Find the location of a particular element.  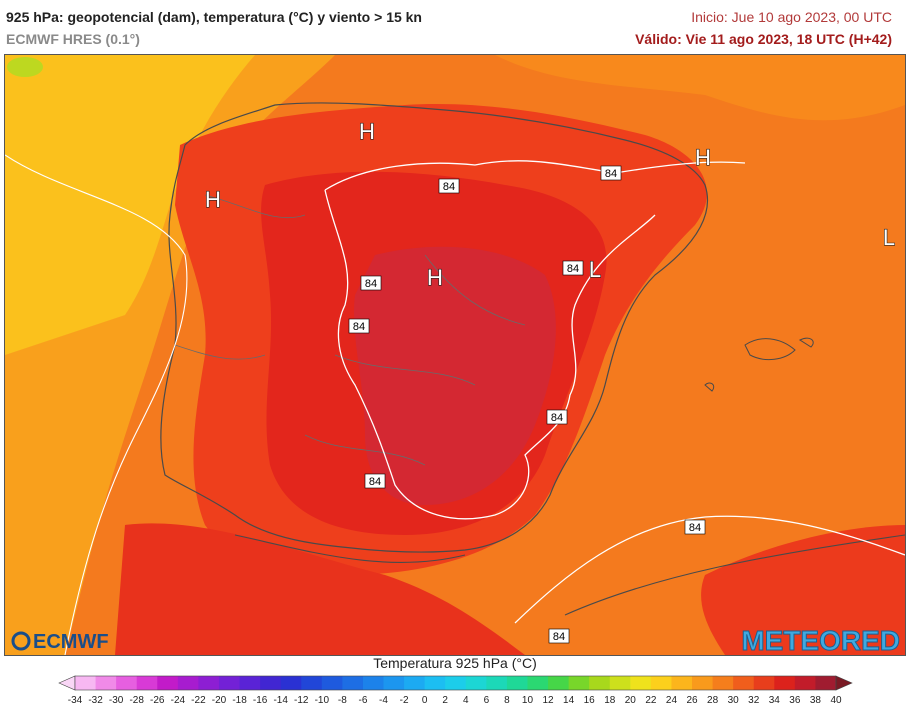

colorbar-tick-label: 12 is located at coordinates (548, 700).